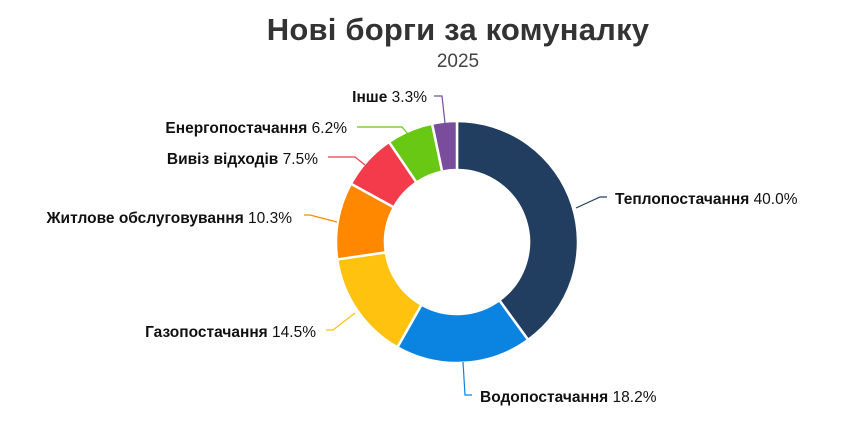 The image size is (850, 421). I want to click on data-label: Водопостачання 18.2%, so click(568, 397).